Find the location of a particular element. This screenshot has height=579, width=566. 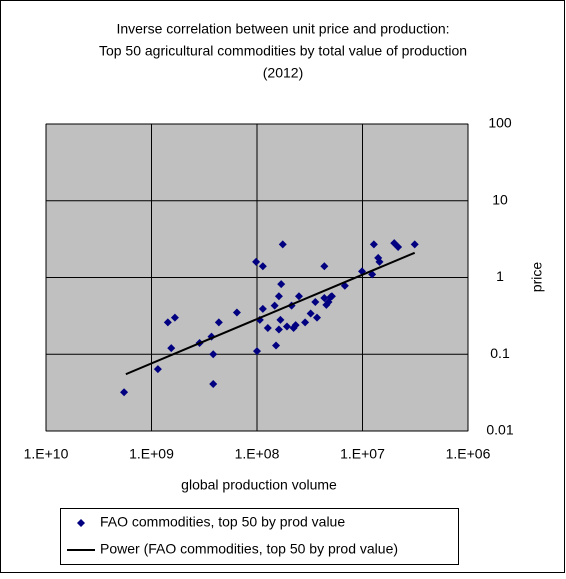

y-axis-label: price is located at coordinates (537, 277).